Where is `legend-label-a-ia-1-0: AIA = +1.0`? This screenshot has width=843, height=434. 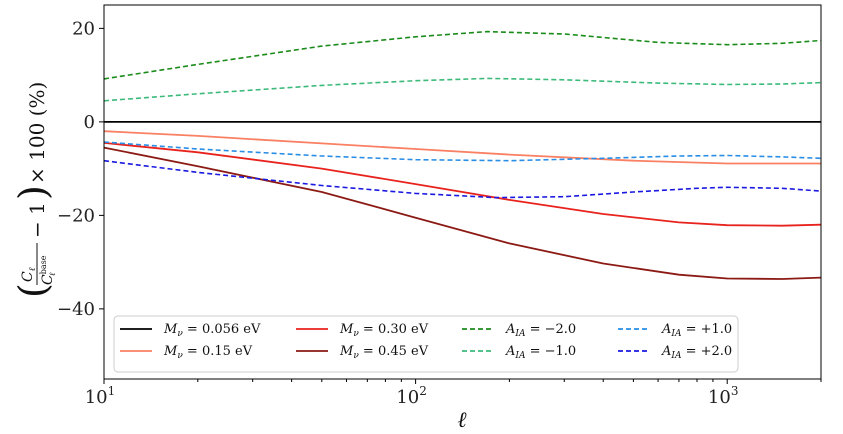 legend-label-a-ia-1-0: AIA = +1.0 is located at coordinates (696, 330).